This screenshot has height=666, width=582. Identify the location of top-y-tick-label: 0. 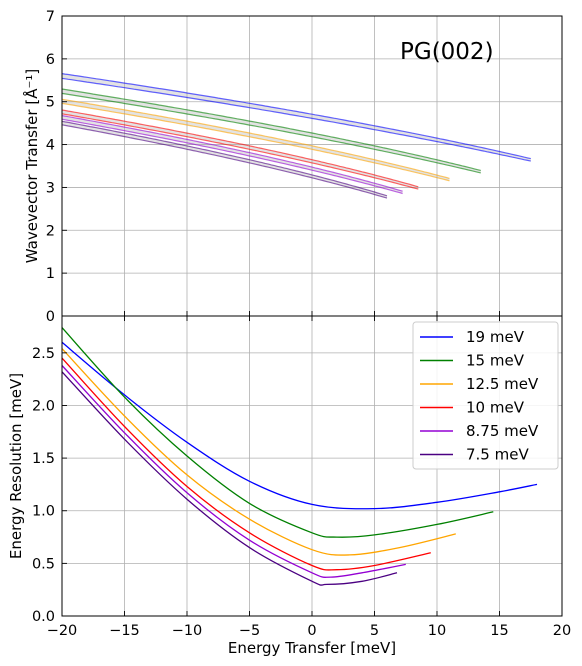
(50, 317).